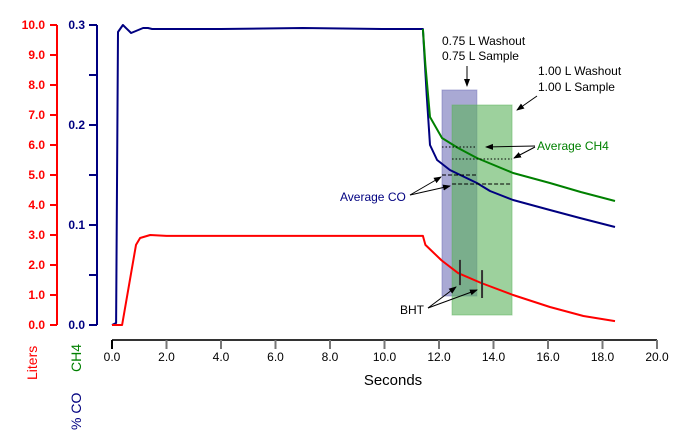 This screenshot has height=435, width=680. I want to click on liters-tick-label: 2.0, so click(36, 265).